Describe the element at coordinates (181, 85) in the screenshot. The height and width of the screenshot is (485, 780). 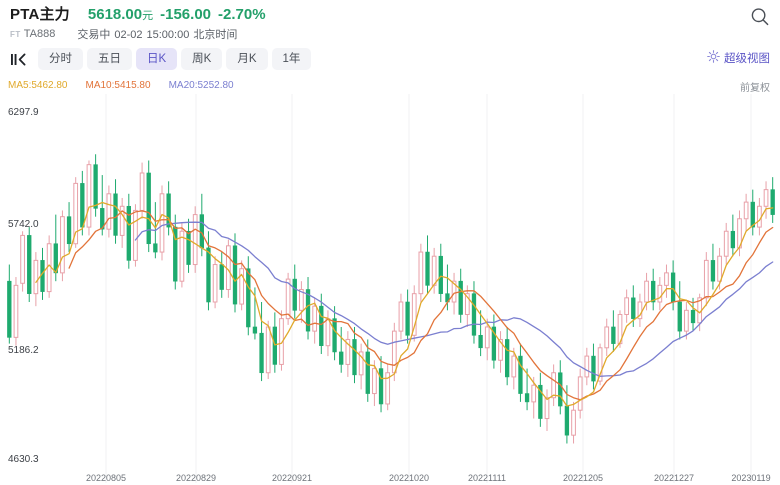
I see `ma20-name: MA20` at that location.